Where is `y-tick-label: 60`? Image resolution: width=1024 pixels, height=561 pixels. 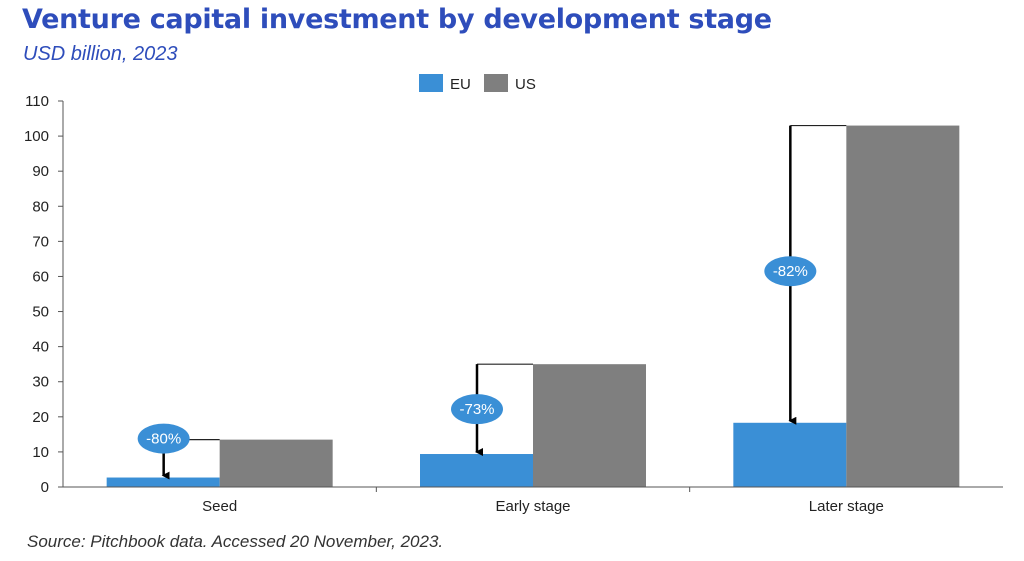 y-tick-label: 60 is located at coordinates (40, 276).